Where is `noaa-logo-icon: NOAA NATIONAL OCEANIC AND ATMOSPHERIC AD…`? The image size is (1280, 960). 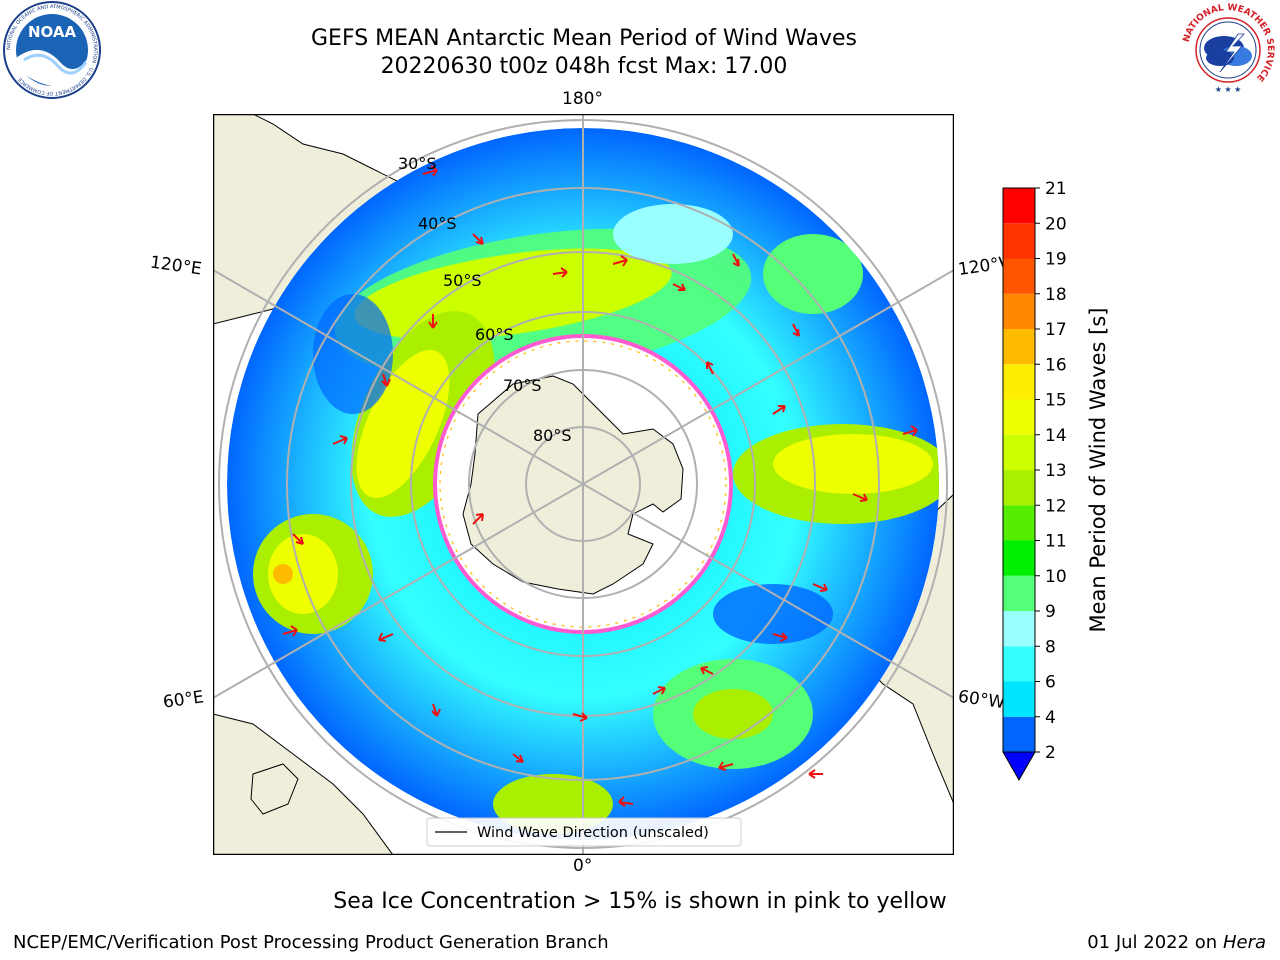
noaa-logo-icon: NOAA NATIONAL OCEANIC AND ATMOSPHERIC AD… is located at coordinates (52, 50).